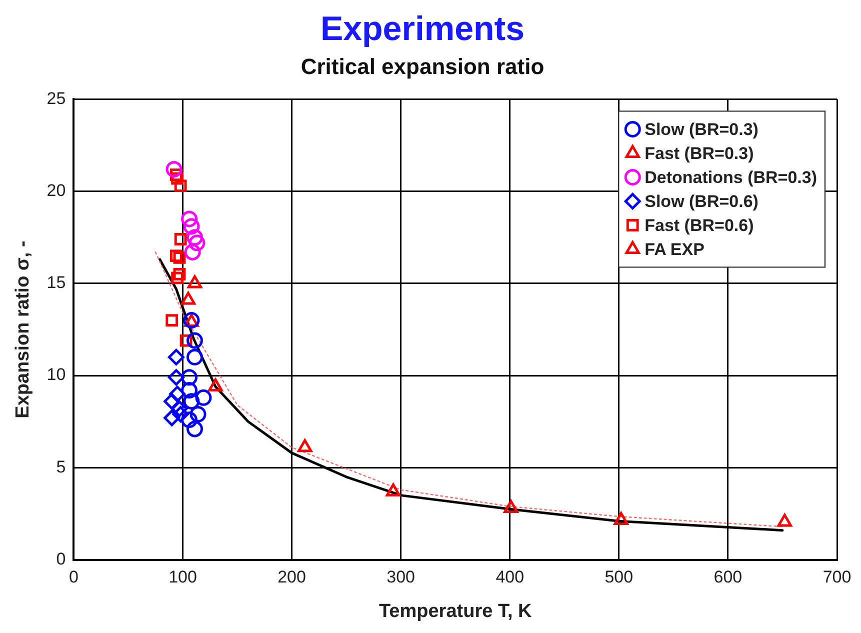 The image size is (861, 633). Describe the element at coordinates (699, 225) in the screenshot. I see `legend-label: Fast (BR=0.6)` at that location.